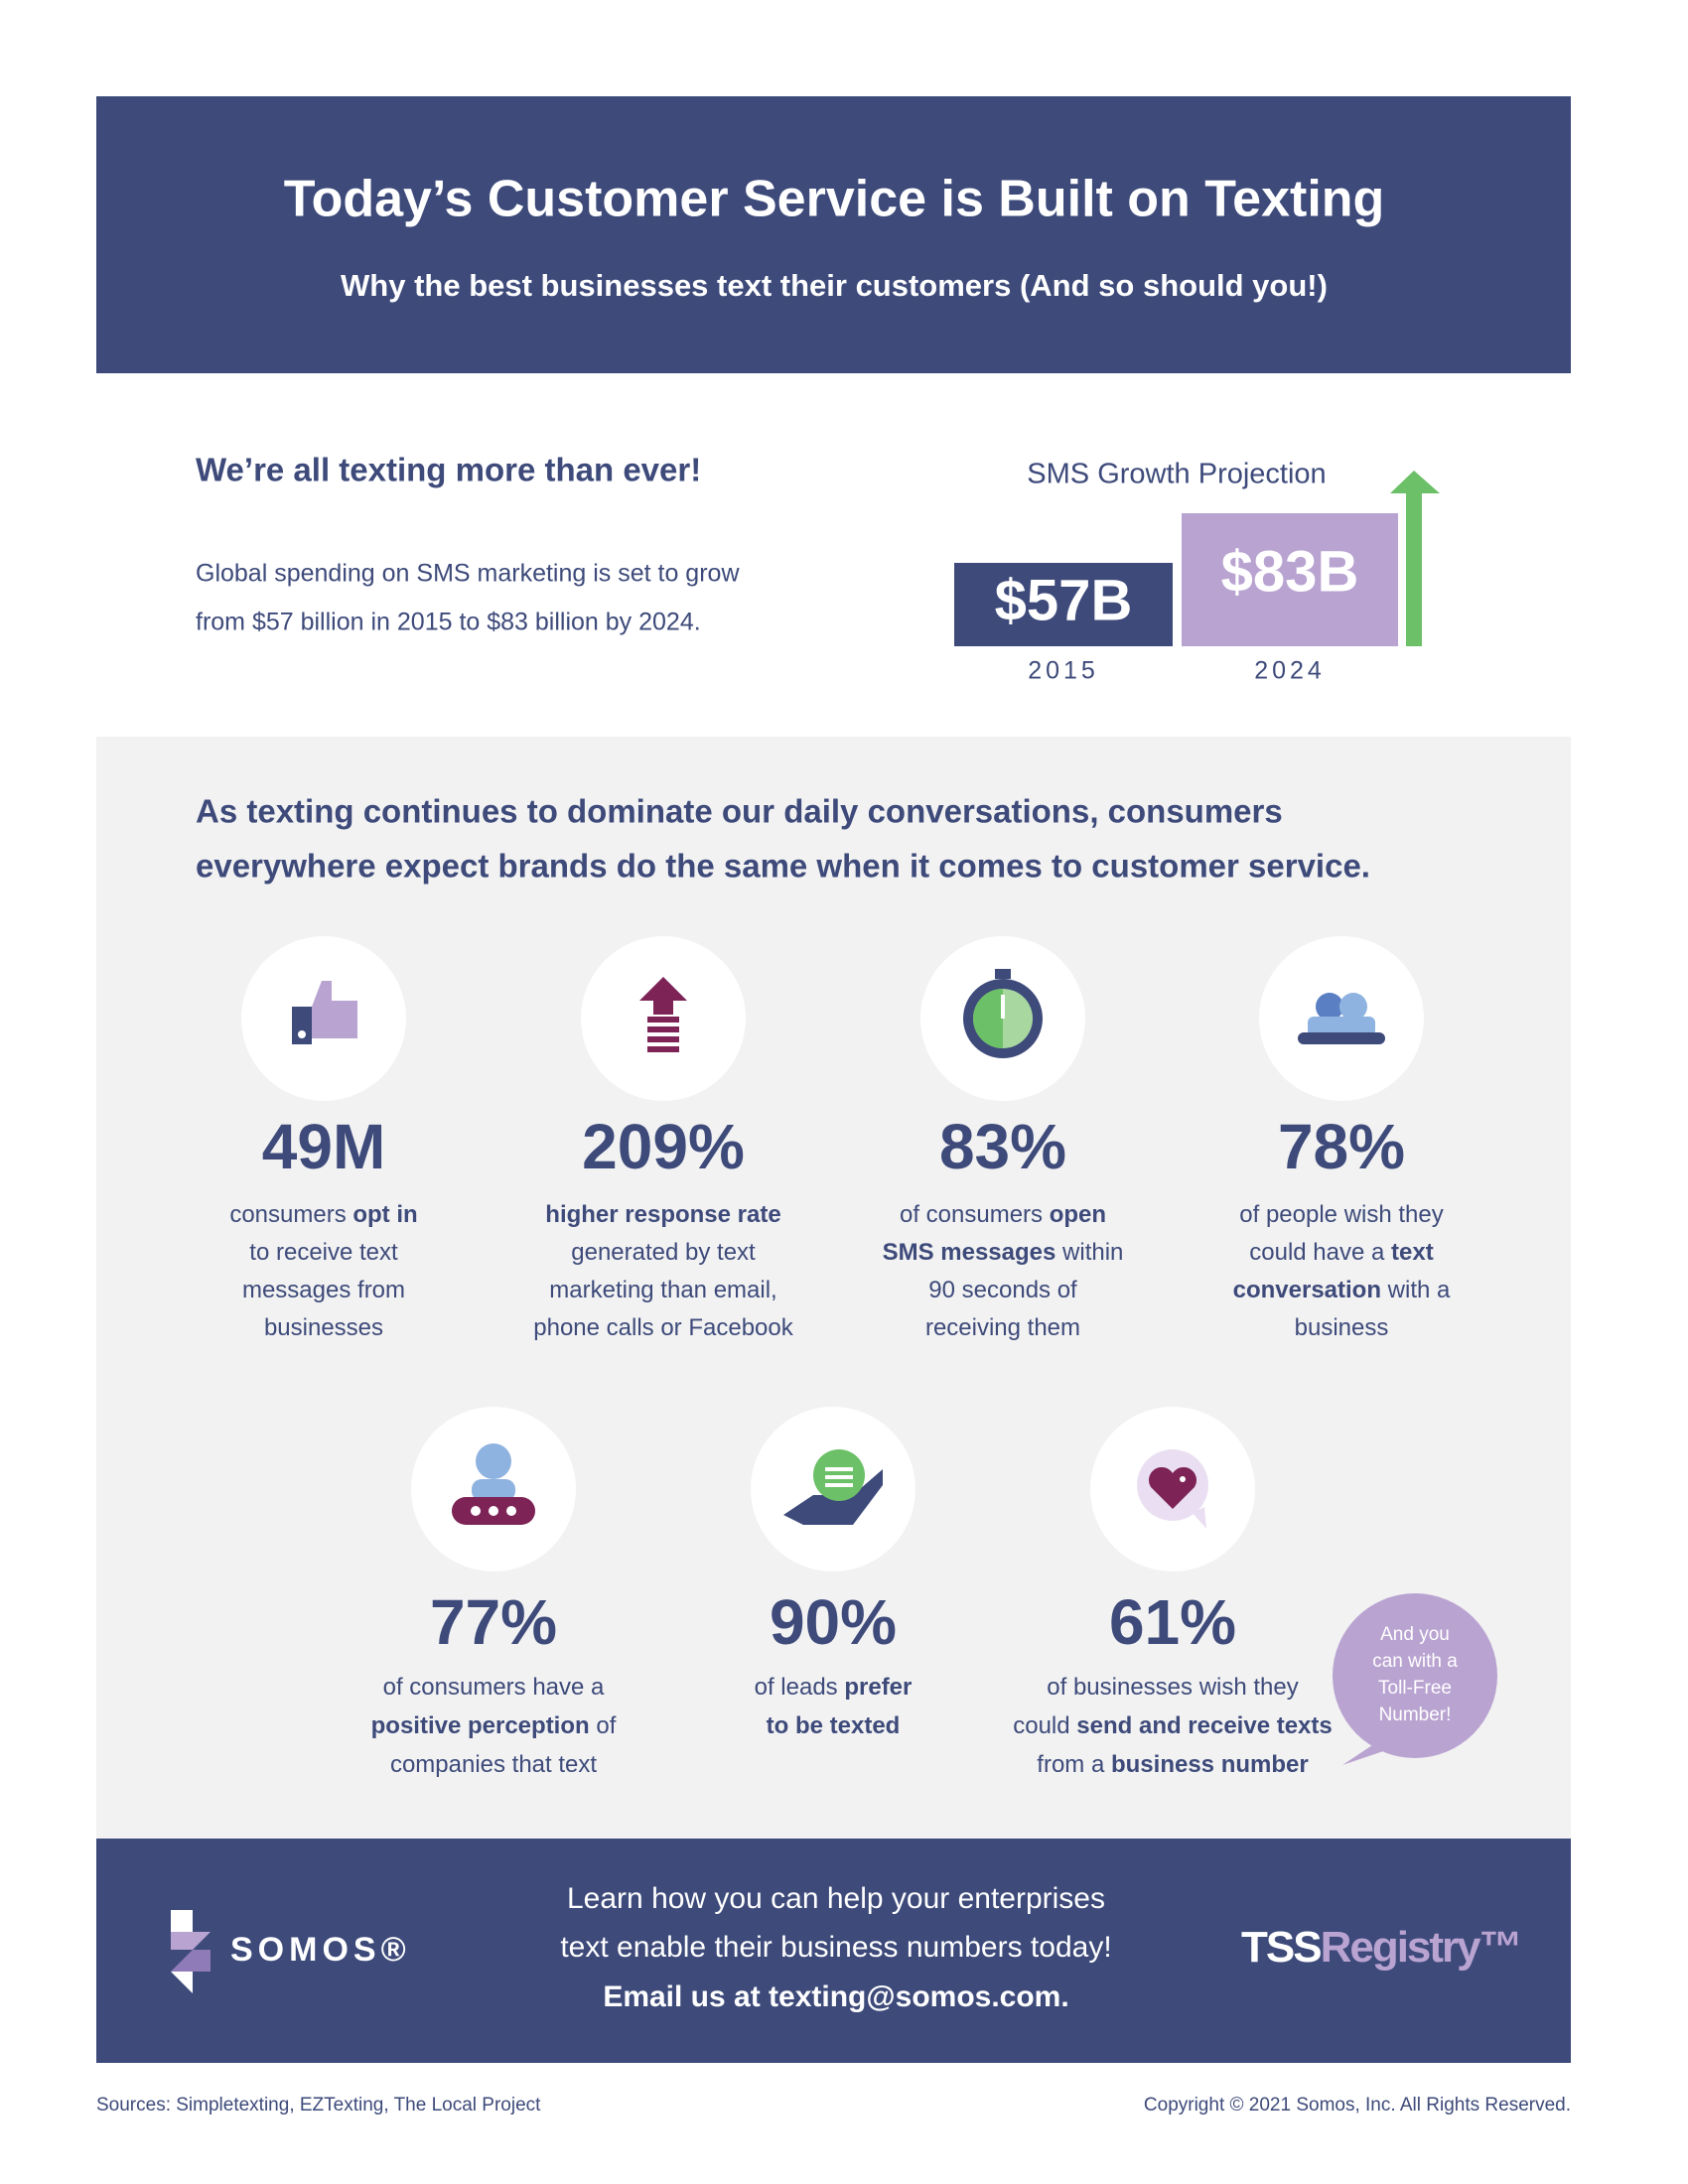 Image resolution: width=1688 pixels, height=2184 pixels. Describe the element at coordinates (603, 1725) in the screenshot. I see `stat-text: of` at that location.